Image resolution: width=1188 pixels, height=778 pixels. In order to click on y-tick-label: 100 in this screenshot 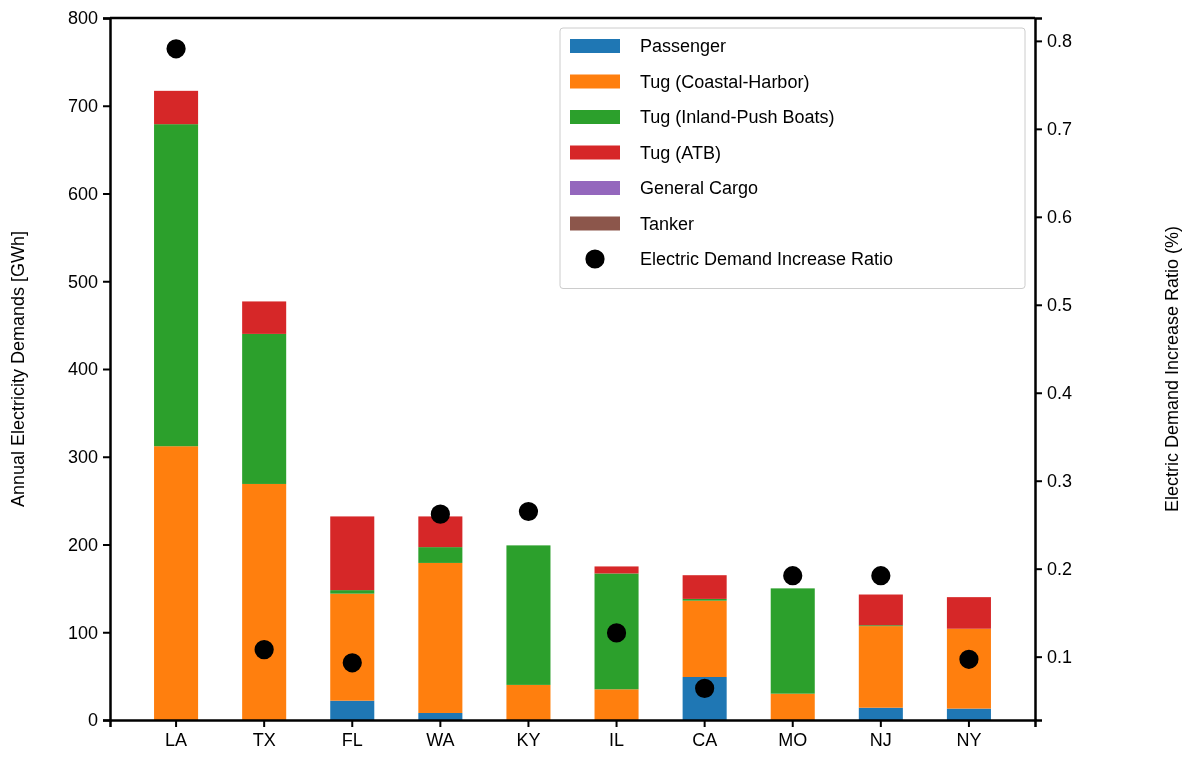, I will do `click(82, 632)`.